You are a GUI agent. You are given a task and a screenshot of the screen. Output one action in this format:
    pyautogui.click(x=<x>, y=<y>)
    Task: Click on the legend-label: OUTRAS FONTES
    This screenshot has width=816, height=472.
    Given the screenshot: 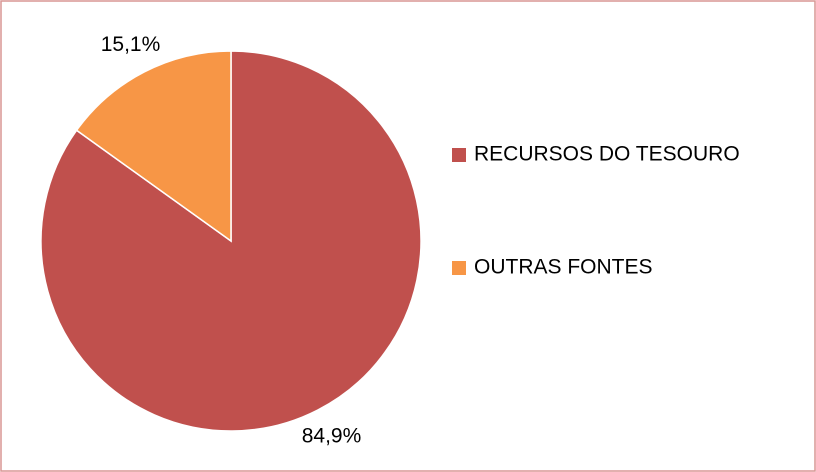 What is the action you would take?
    pyautogui.click(x=563, y=267)
    